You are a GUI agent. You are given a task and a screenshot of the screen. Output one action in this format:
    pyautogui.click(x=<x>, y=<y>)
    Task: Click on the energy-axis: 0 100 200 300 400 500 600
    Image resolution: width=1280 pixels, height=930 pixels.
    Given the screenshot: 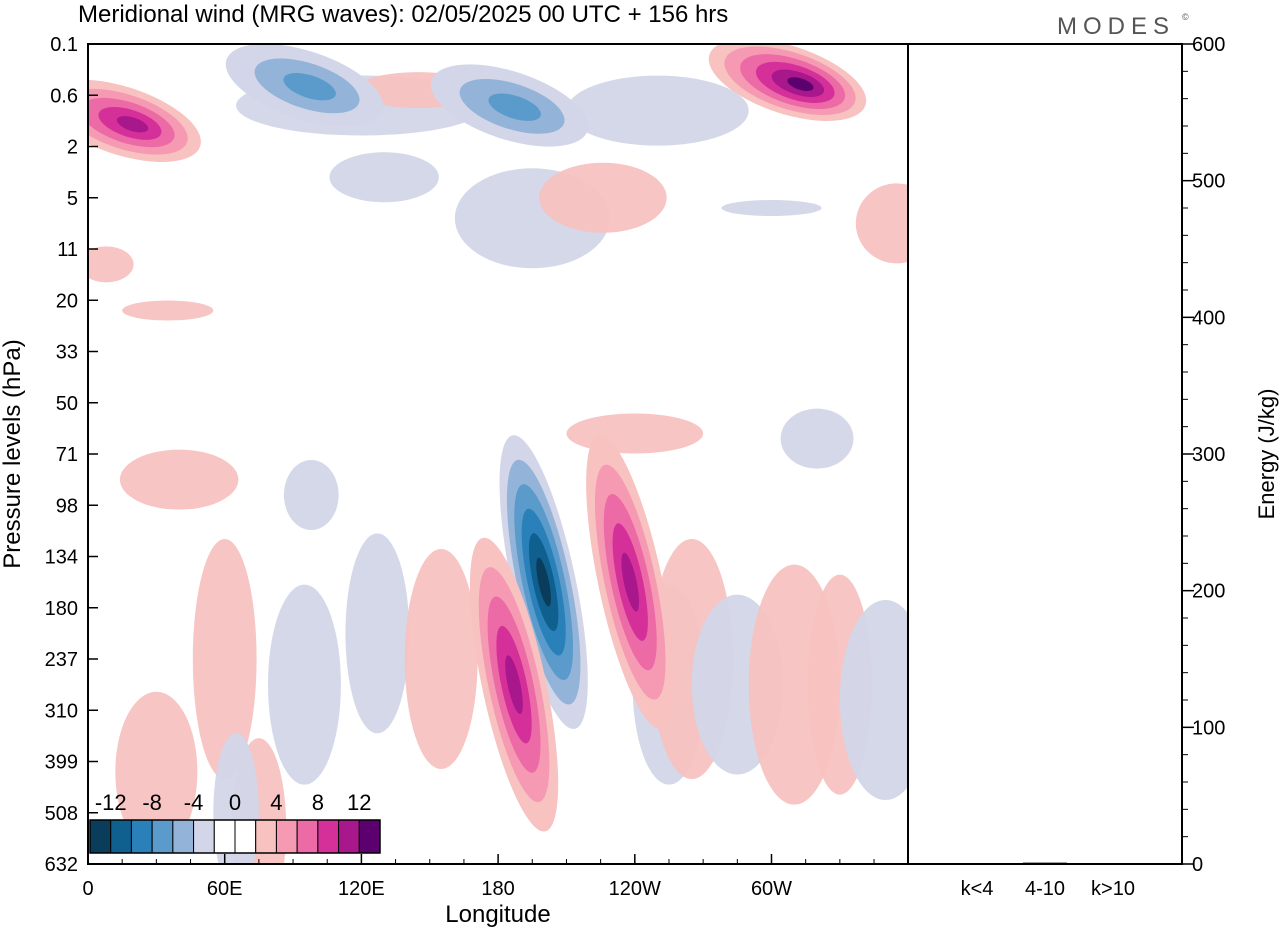 What is the action you would take?
    pyautogui.click(x=1203, y=455)
    